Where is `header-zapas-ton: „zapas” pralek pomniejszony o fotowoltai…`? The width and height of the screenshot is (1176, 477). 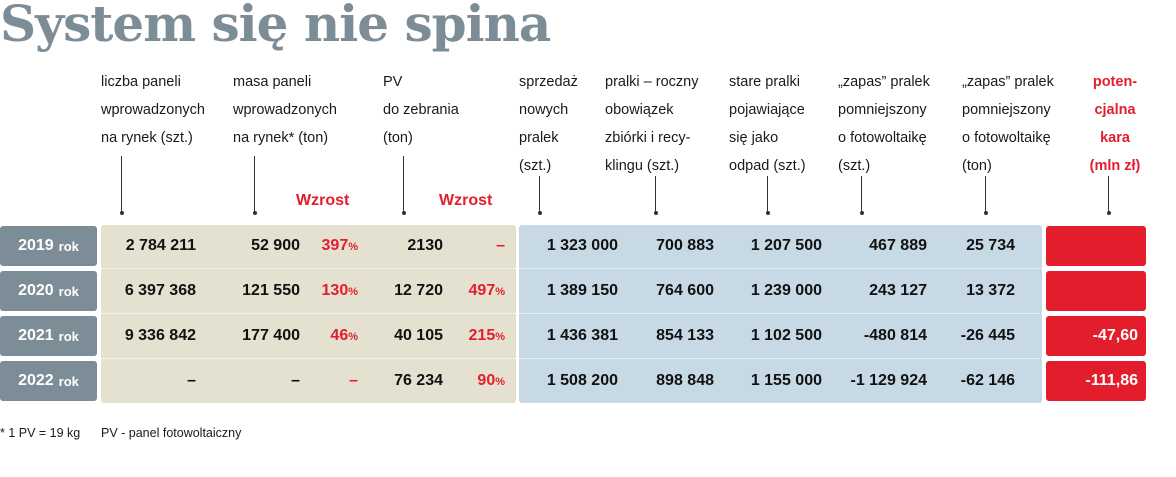
header-zapas-ton: „zapas” pralek pomniejszony o fotowoltai… is located at coordinates (1008, 124).